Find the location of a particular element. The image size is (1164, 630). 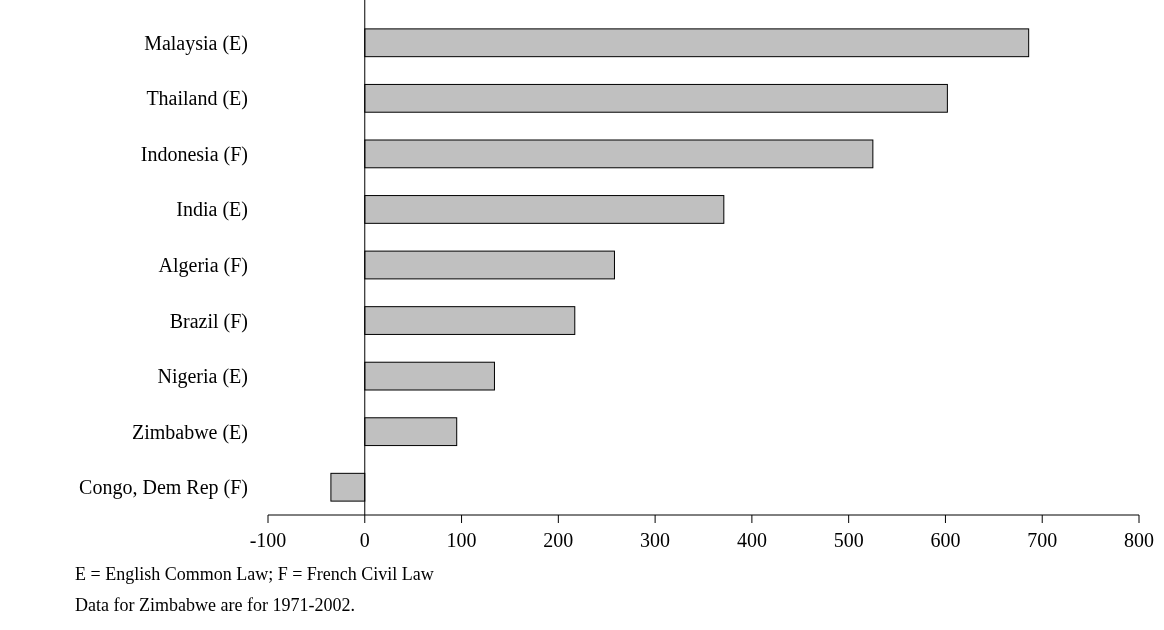

x-tick-label: 500 is located at coordinates (848, 540).